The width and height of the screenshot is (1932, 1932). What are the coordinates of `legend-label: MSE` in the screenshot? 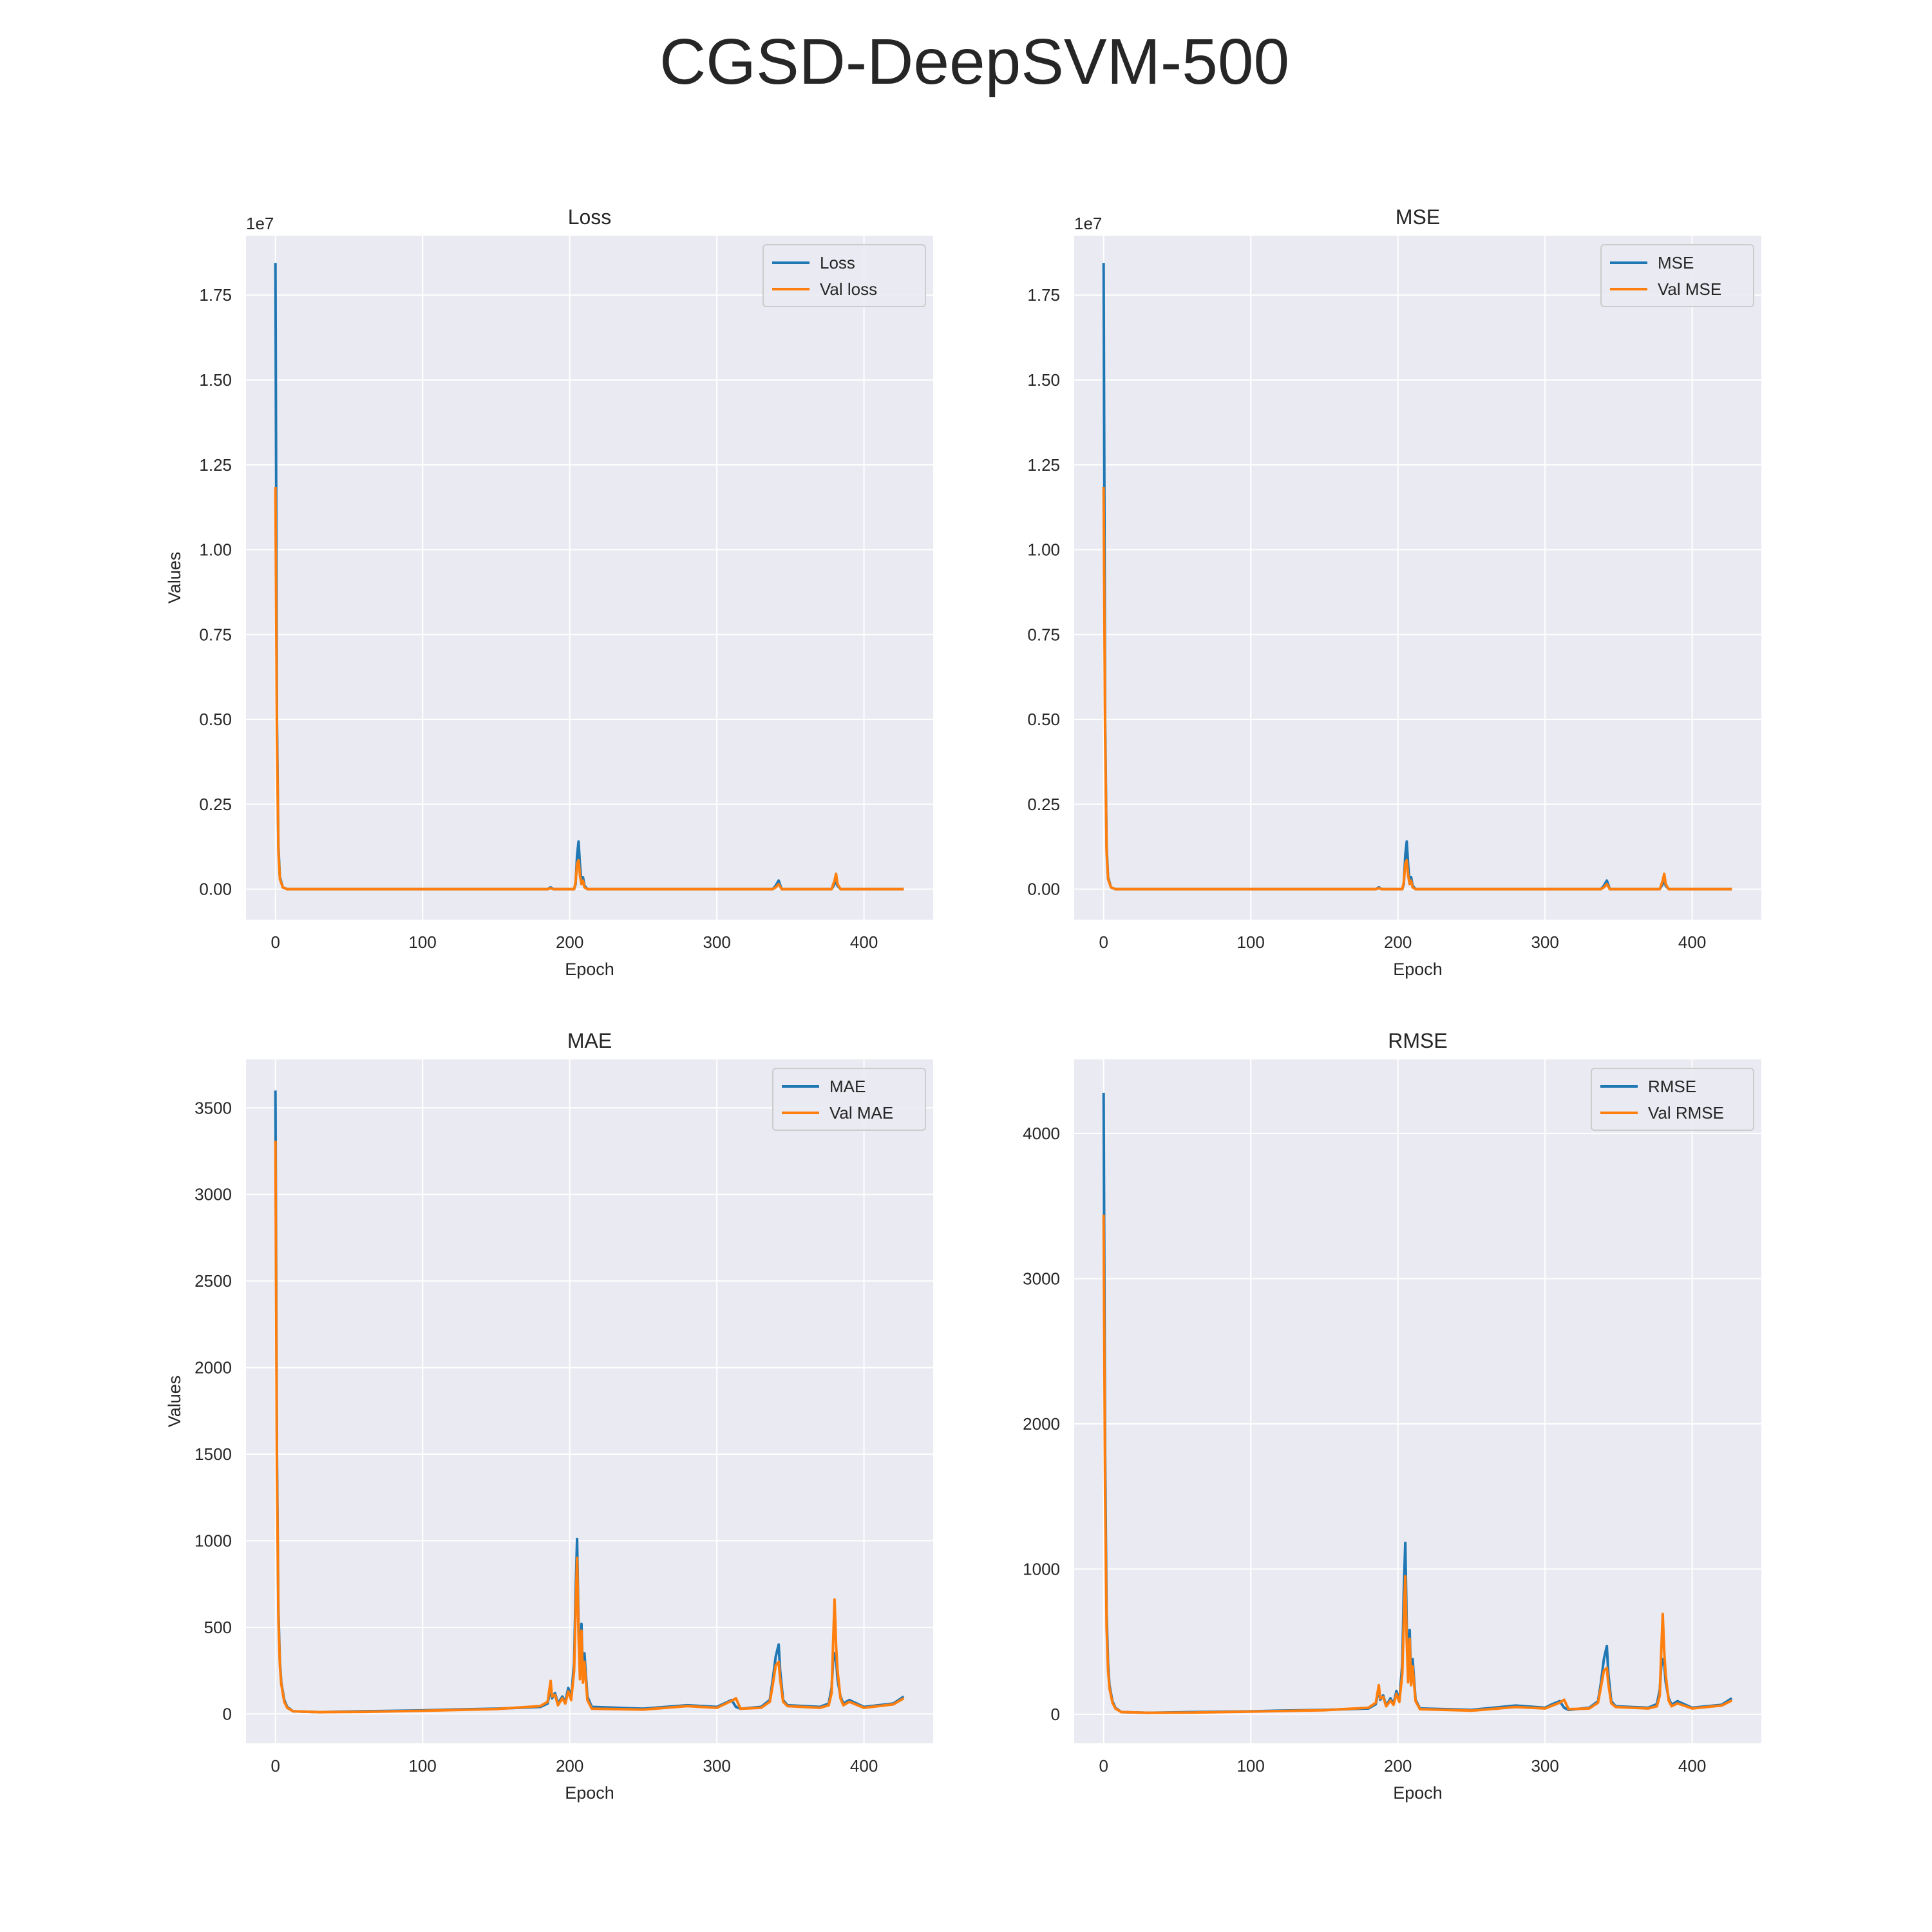 It's located at (1676, 262).